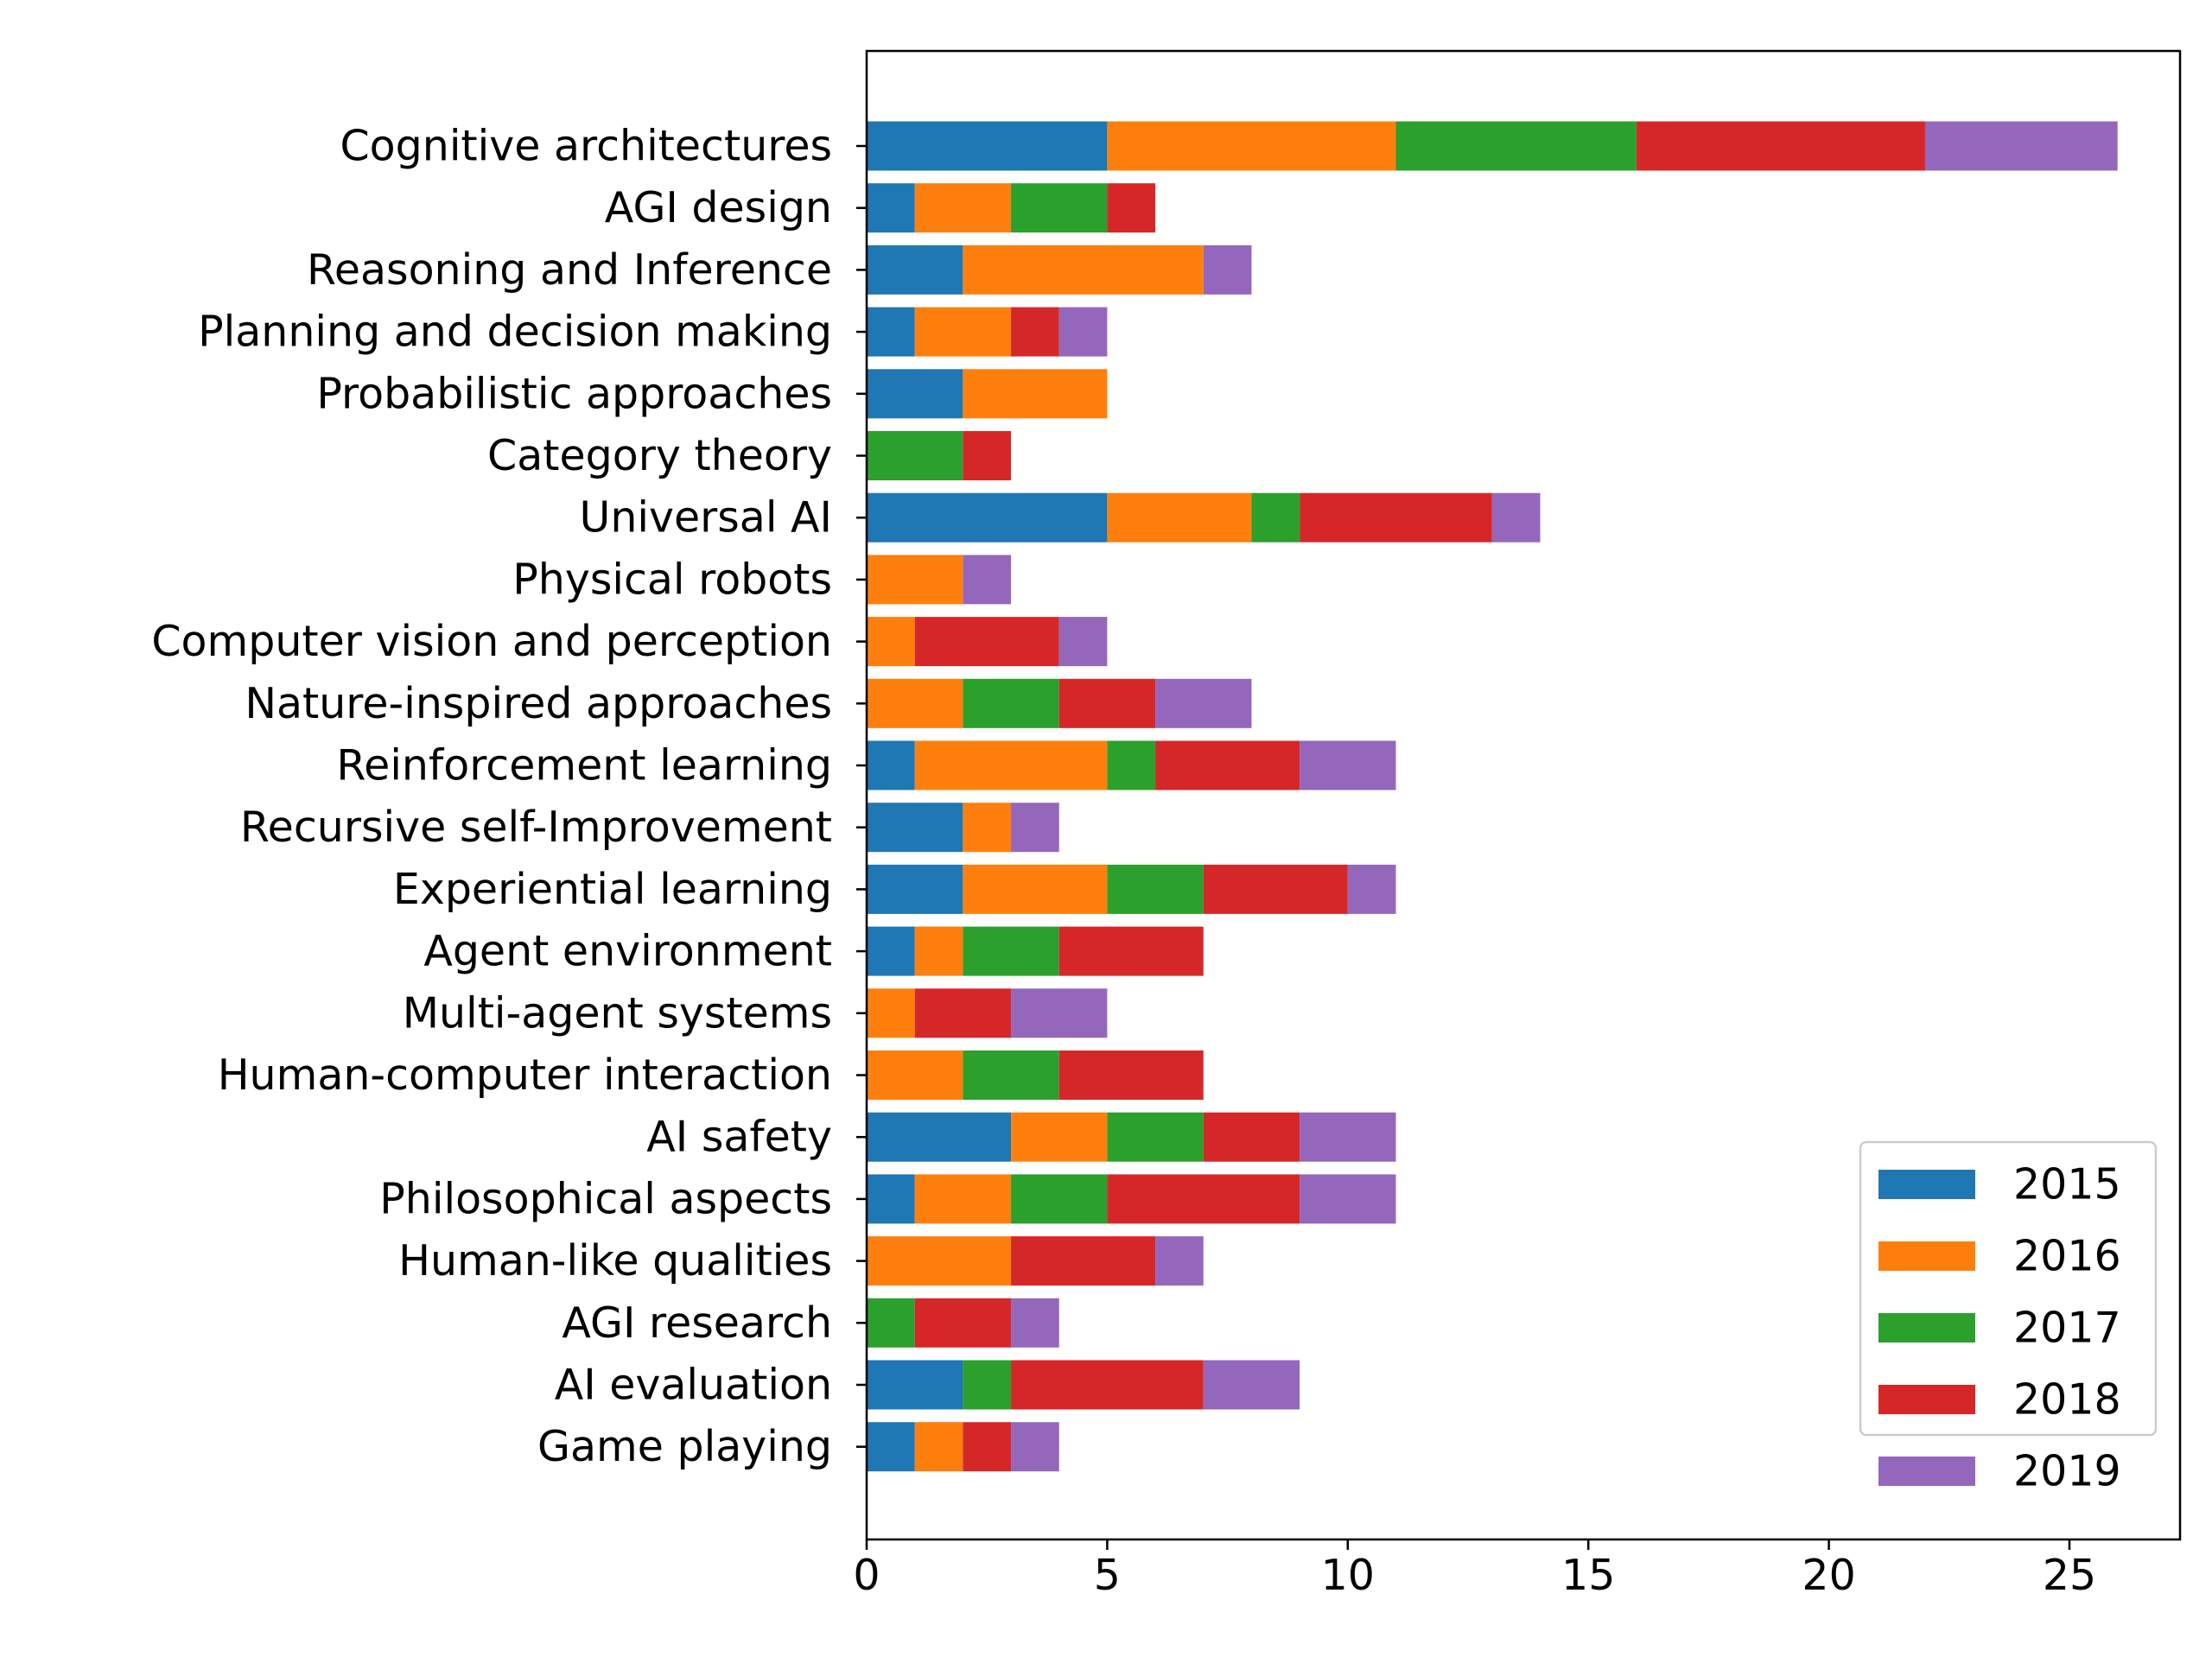  I want to click on bar-universal-ai-2017, so click(1275, 518).